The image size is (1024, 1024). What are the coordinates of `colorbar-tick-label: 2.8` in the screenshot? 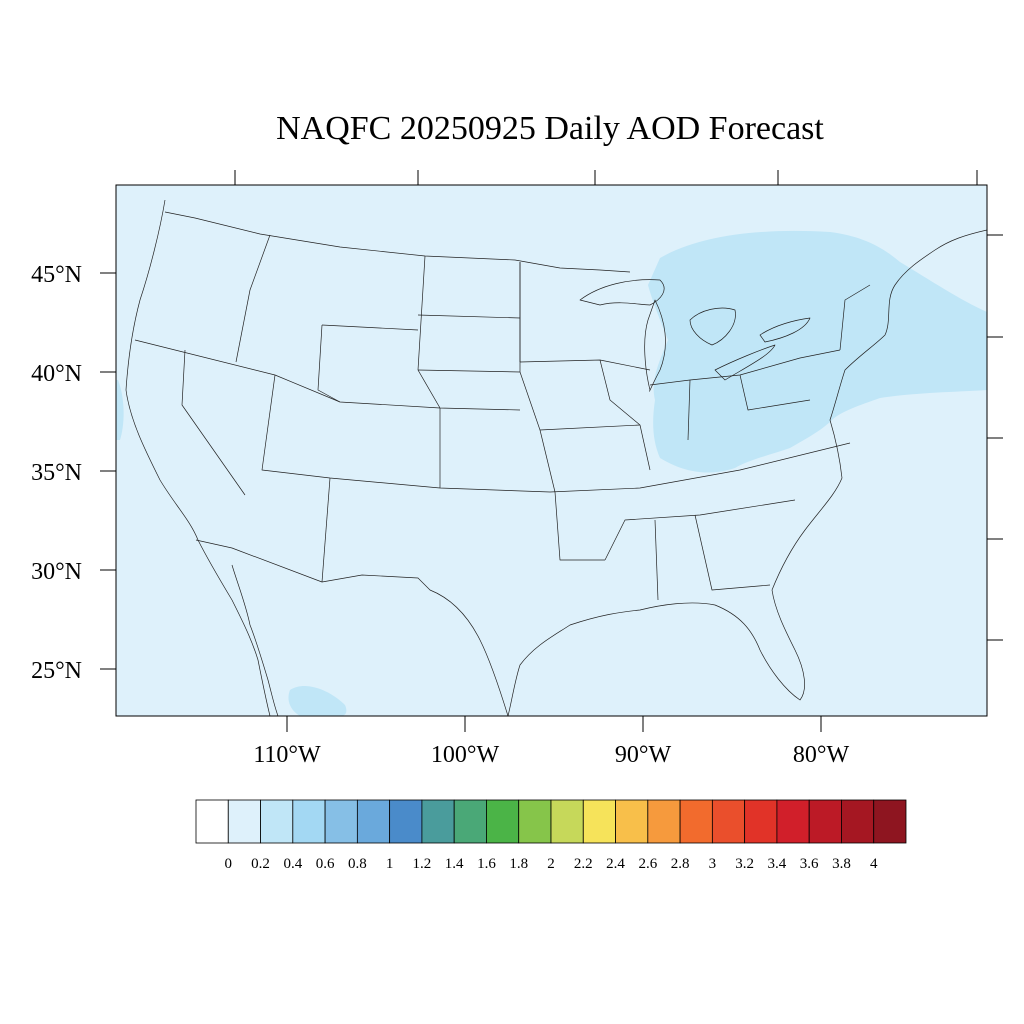 It's located at (680, 864).